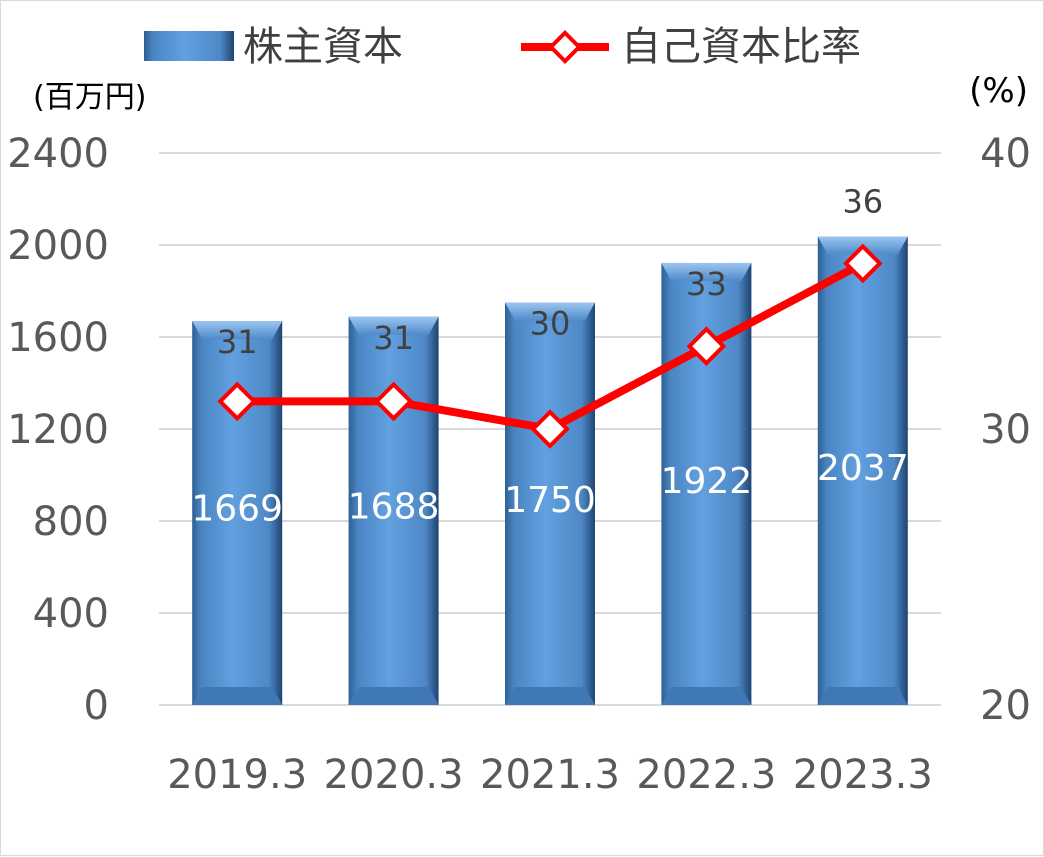 This screenshot has width=1044, height=857. Describe the element at coordinates (1005, 154) in the screenshot. I see `right-axis-tick-label: 40` at that location.